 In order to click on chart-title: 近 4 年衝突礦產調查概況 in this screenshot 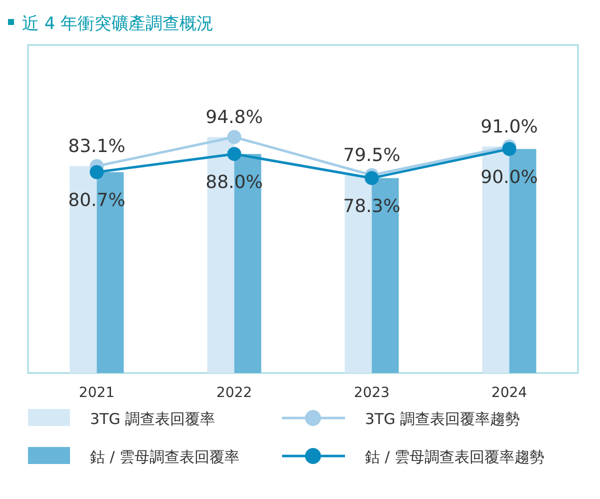, I will do `click(118, 24)`.